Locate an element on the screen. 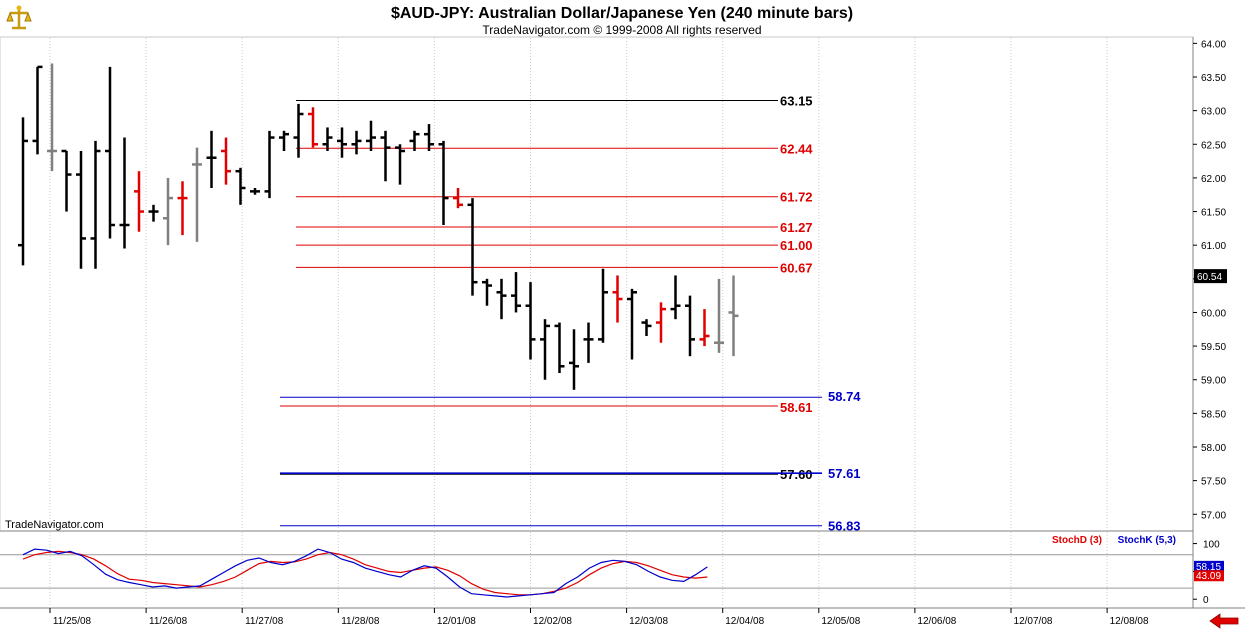  level-label: 61.27 is located at coordinates (796, 227).